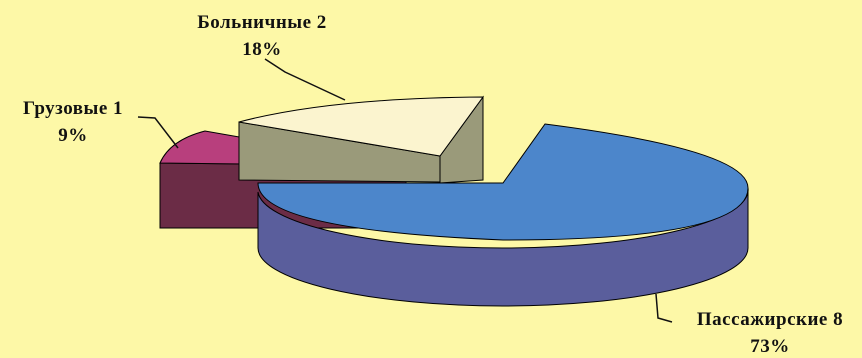  I want to click on leader-line-gruzovye, so click(158, 132).